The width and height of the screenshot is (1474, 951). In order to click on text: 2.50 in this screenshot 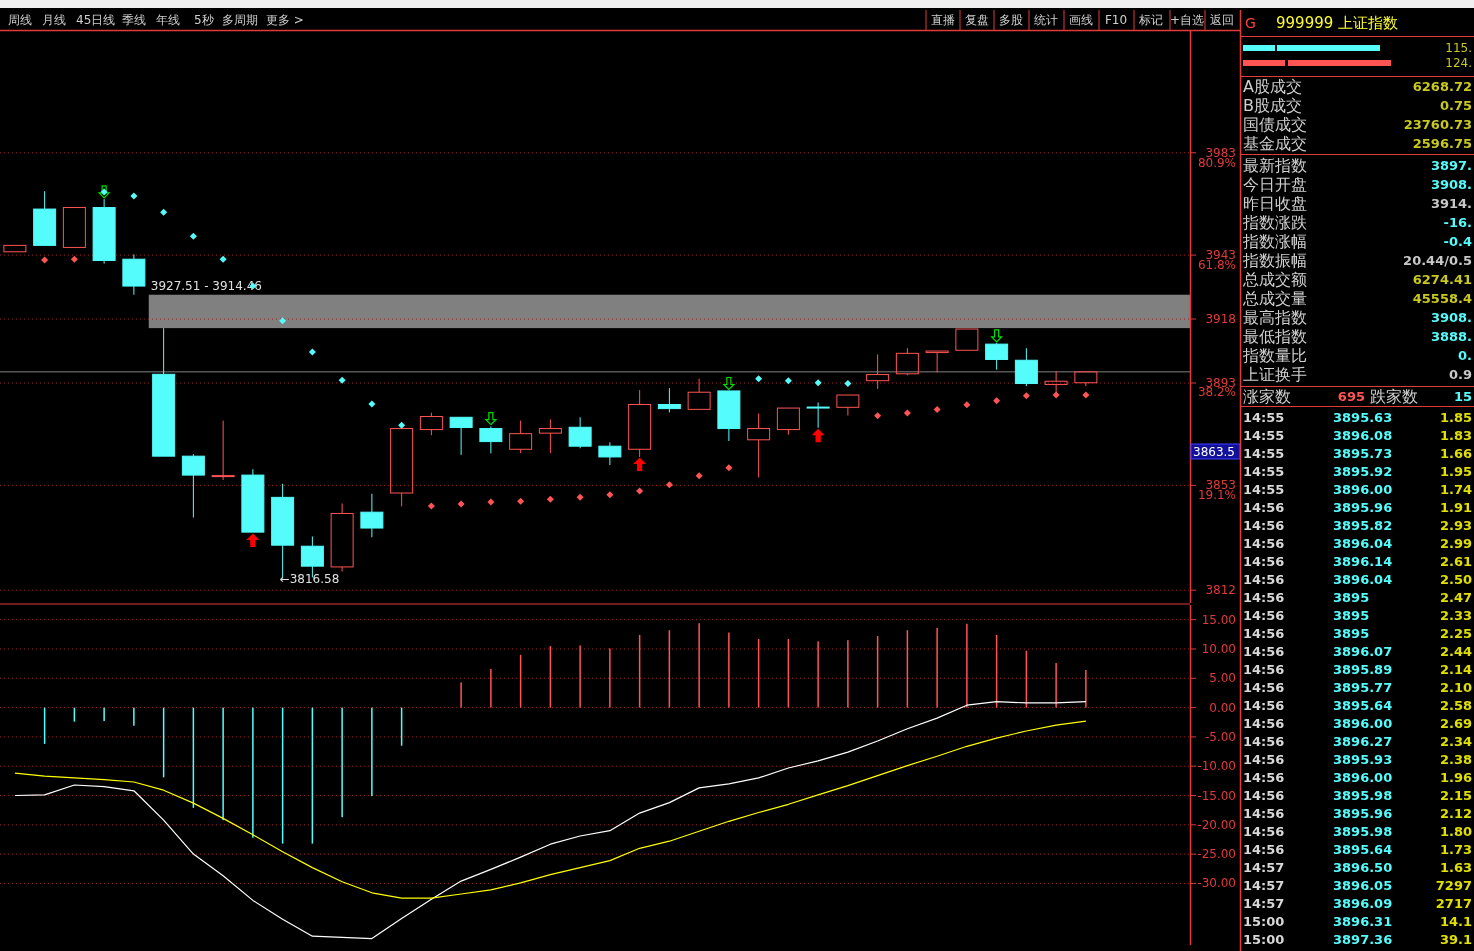, I will do `click(1455, 579)`.